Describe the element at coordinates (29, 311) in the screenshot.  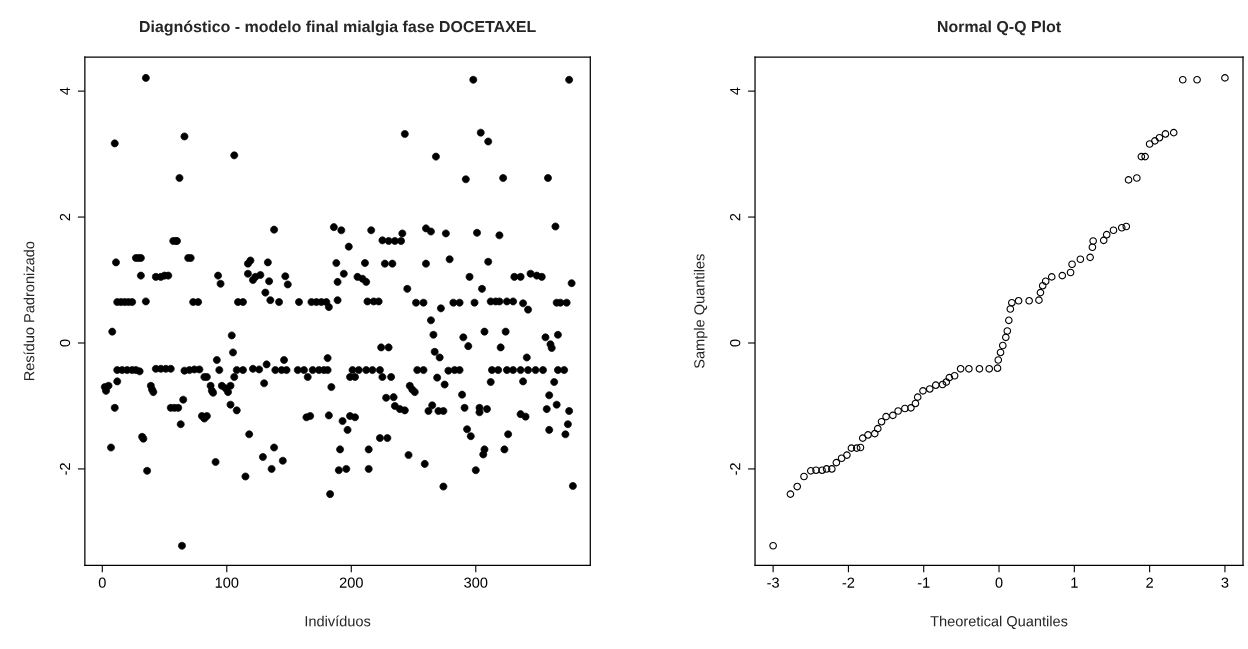
I see `y-axis-title: Resíduo Padronizado` at that location.